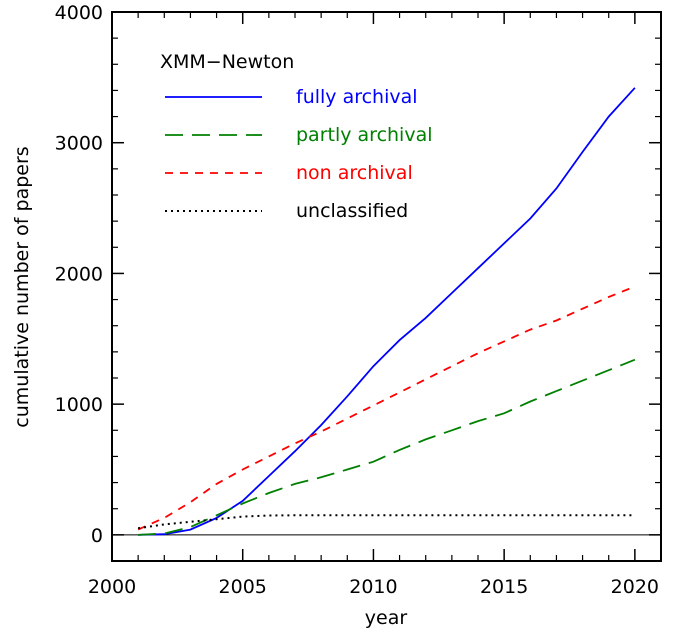 The width and height of the screenshot is (673, 635). What do you see at coordinates (79, 274) in the screenshot?
I see `y-tick-label: 2000` at bounding box center [79, 274].